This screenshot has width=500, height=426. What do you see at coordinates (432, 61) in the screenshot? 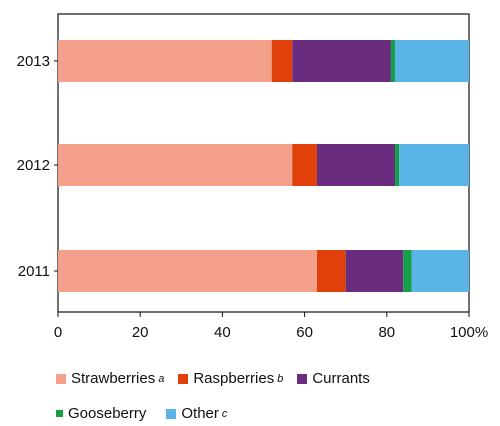
I see `bar-other-2013` at bounding box center [432, 61].